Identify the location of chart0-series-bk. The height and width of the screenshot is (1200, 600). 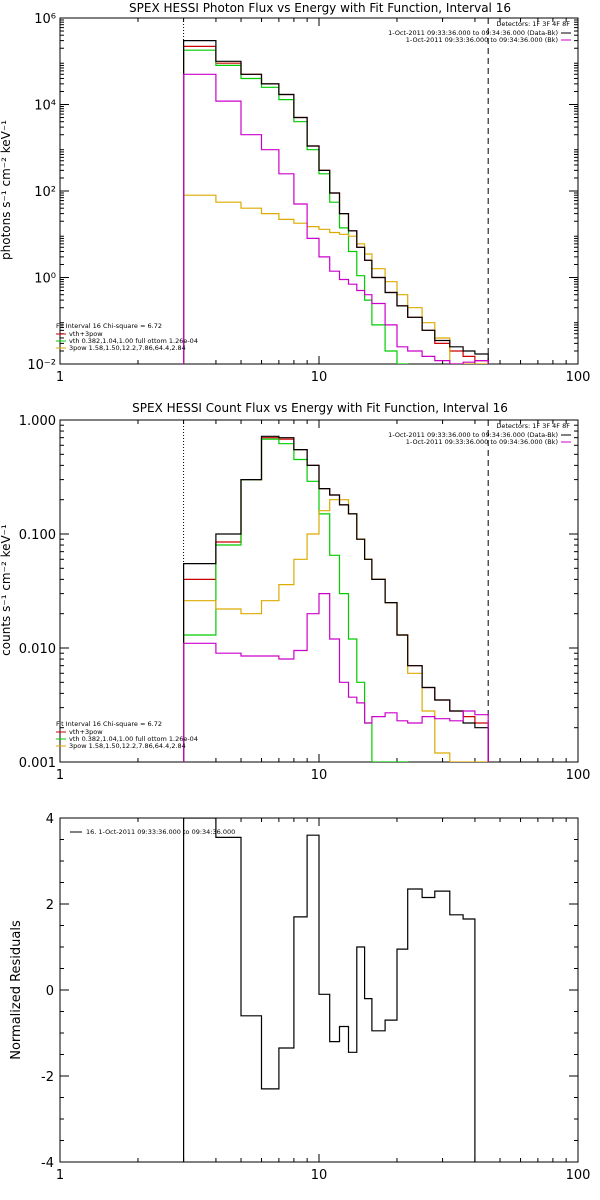
(336, 218).